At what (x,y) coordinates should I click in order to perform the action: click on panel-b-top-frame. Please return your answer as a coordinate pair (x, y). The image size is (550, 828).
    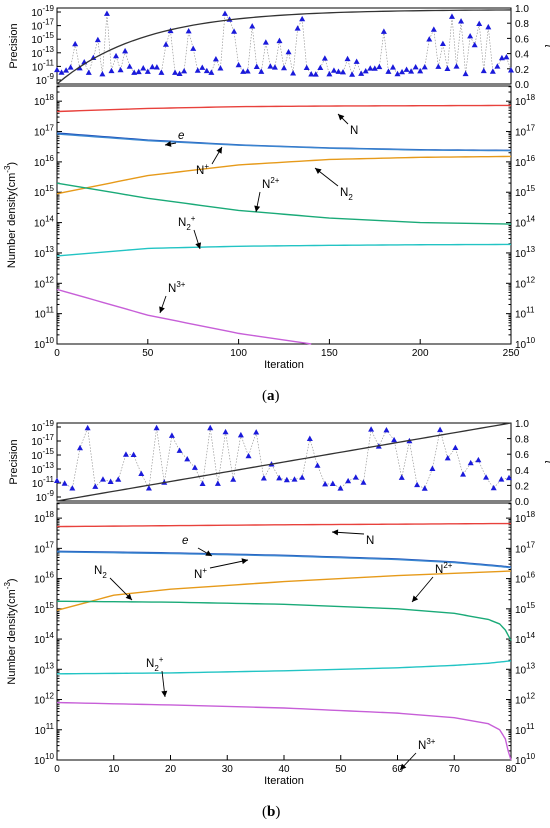
    Looking at the image, I should click on (284, 462).